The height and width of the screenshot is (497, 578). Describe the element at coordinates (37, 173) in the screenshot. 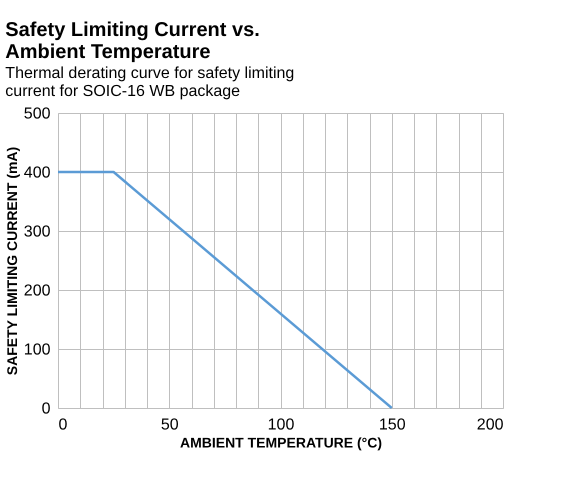

I see `y-tick-label: 400` at that location.